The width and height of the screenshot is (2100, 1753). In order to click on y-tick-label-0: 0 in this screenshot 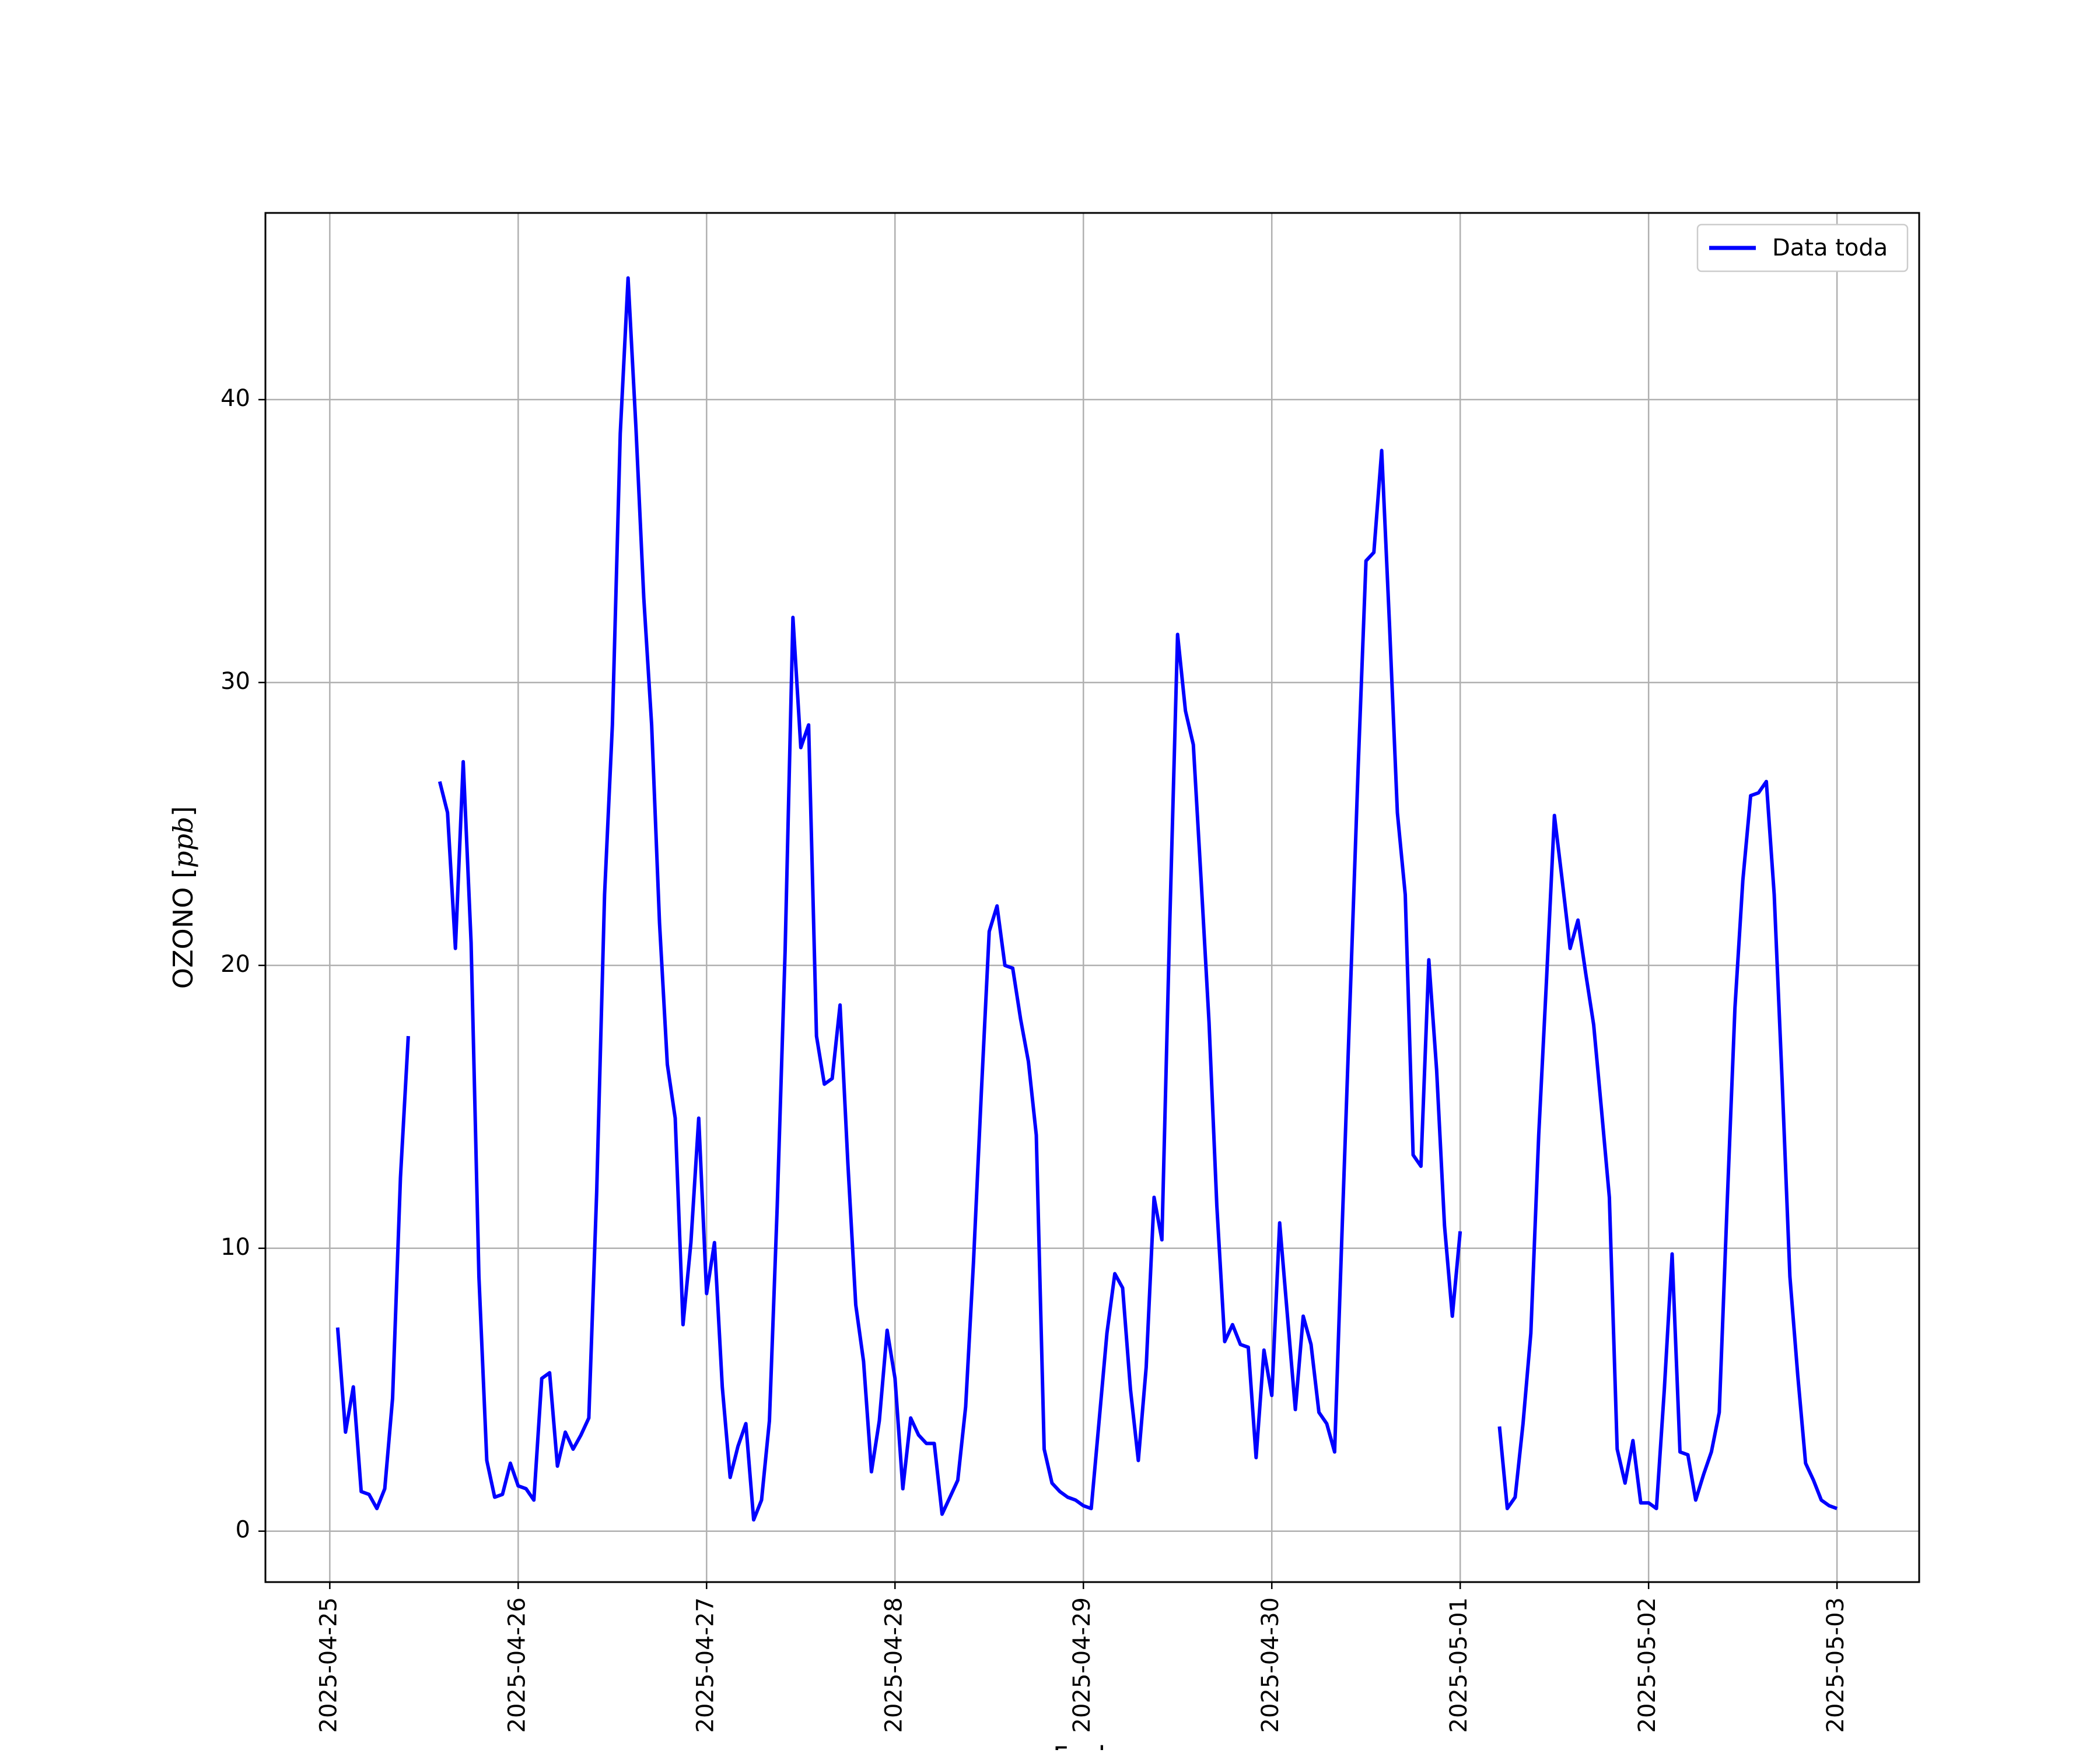, I will do `click(243, 1530)`.